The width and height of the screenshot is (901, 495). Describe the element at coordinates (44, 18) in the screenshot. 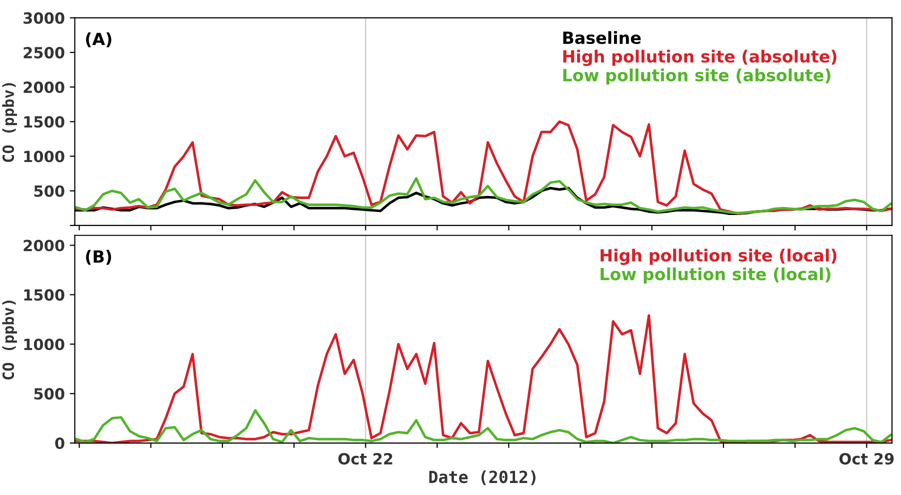

I see `y-tick-label: 3000` at that location.